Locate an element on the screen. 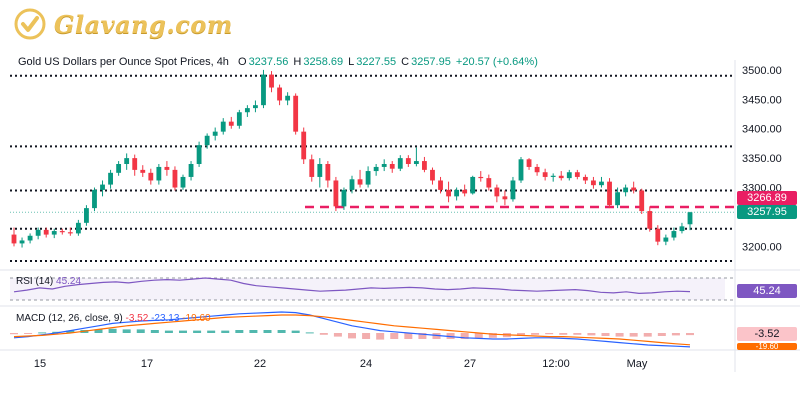  price-tick-label: 3350.00 is located at coordinates (762, 159).